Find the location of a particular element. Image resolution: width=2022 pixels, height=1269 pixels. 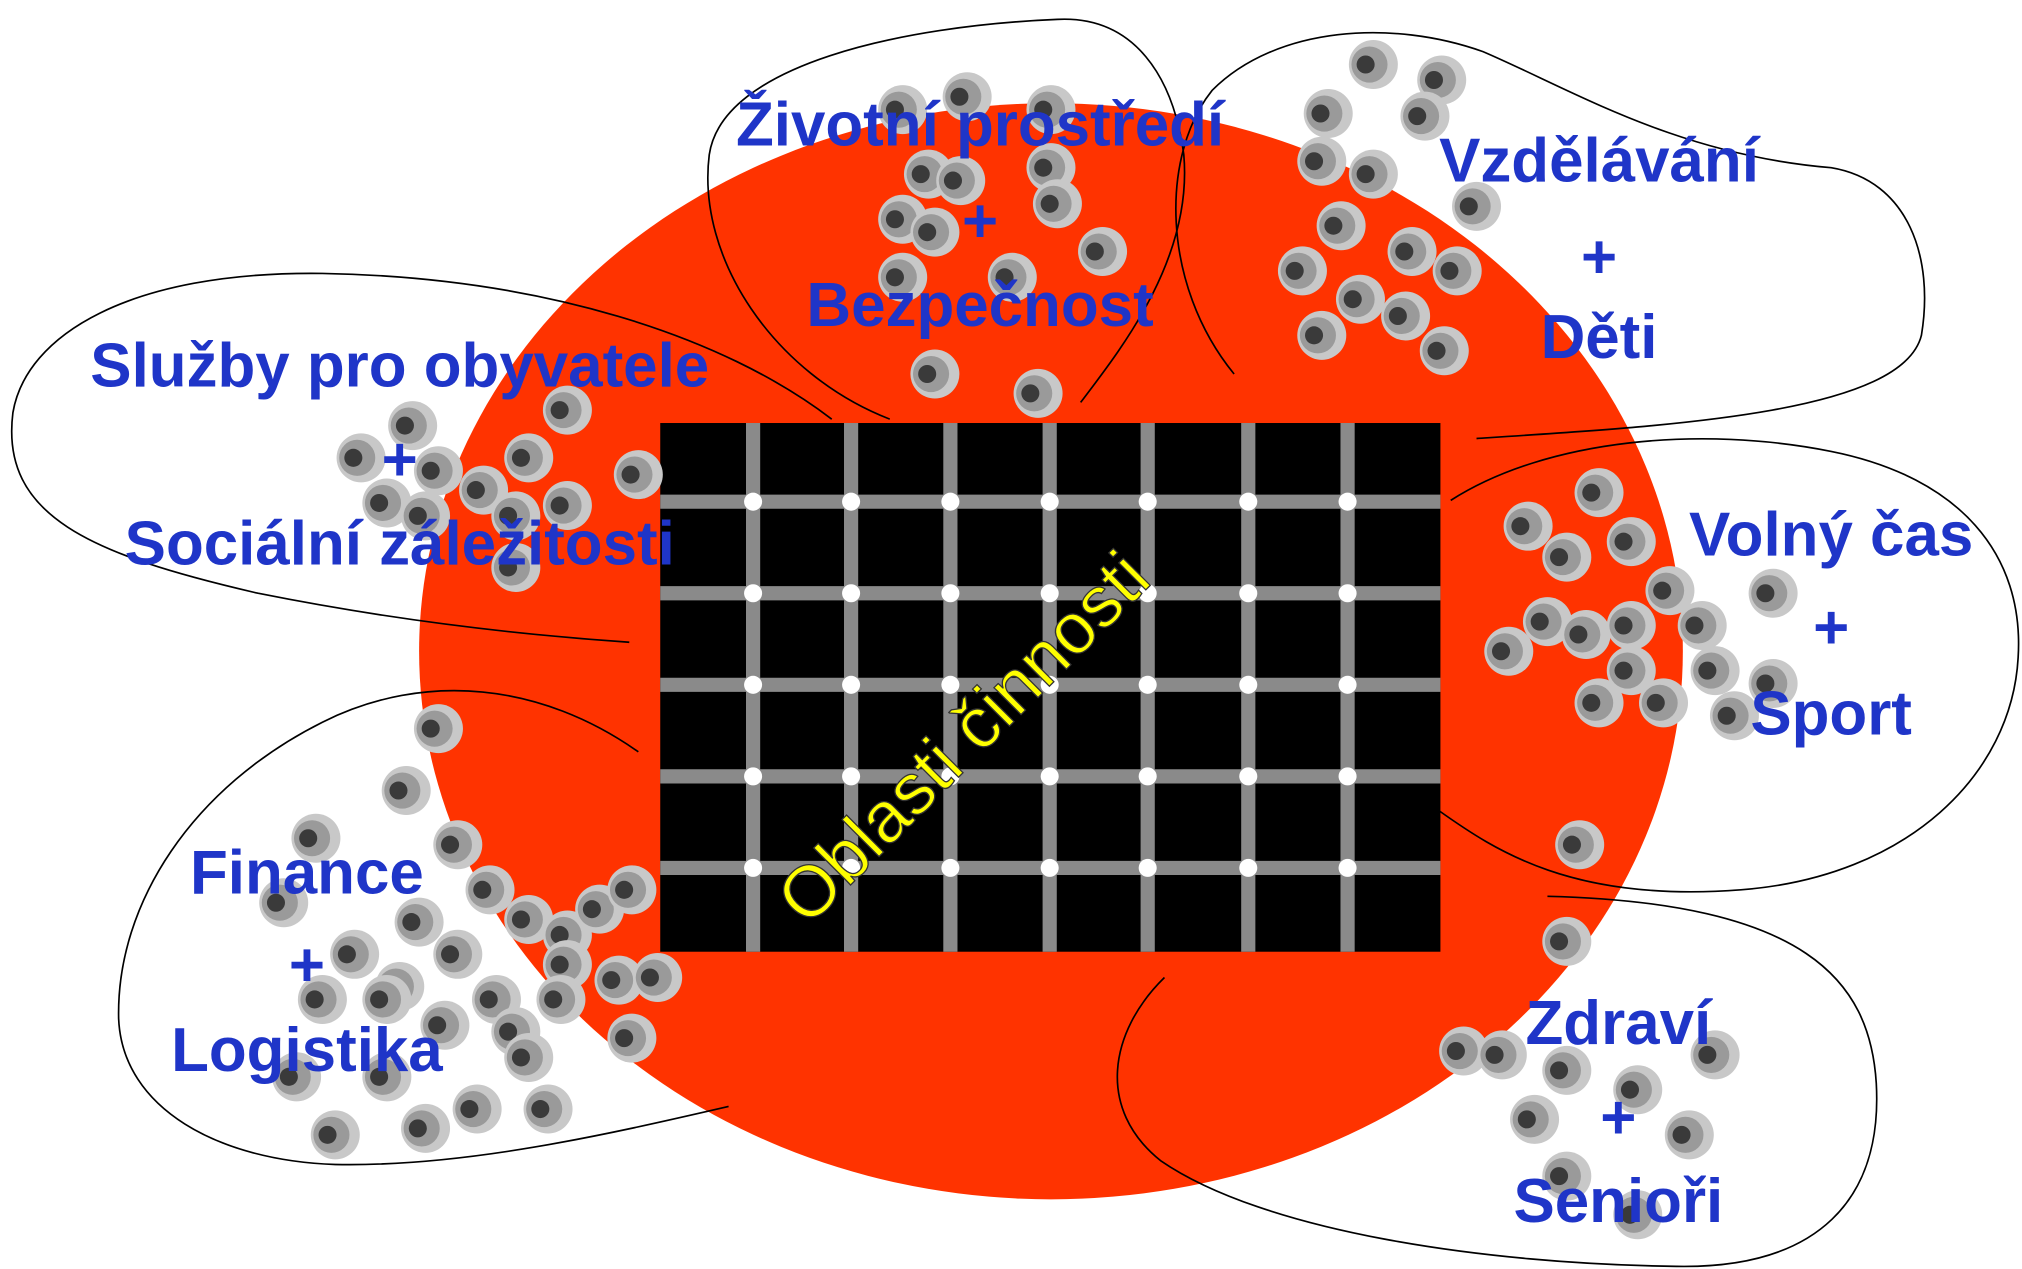

area-label: Sport is located at coordinates (1831, 714).